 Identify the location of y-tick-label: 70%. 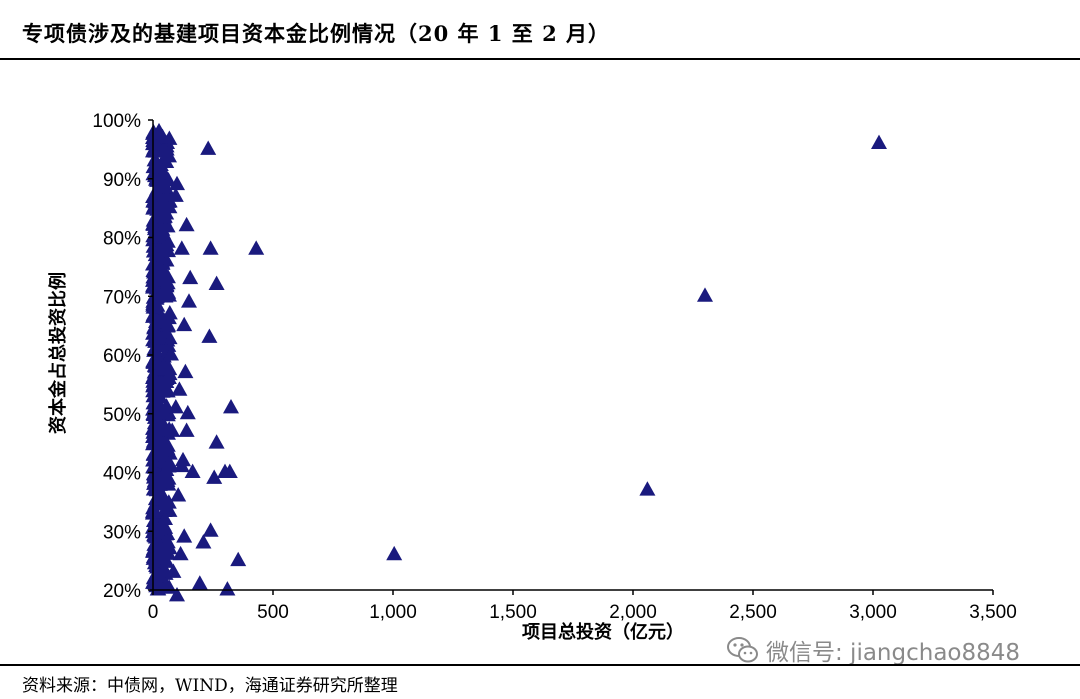
(122, 297).